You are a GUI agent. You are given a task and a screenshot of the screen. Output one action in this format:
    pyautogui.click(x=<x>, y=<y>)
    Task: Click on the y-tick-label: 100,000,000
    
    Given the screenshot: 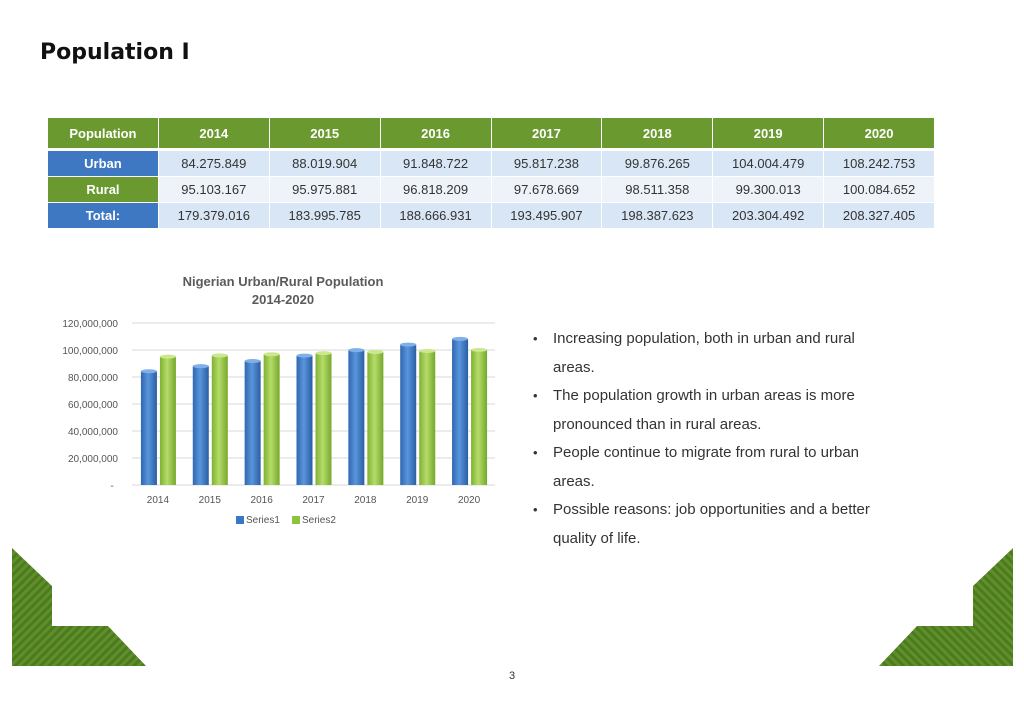 What is the action you would take?
    pyautogui.click(x=90, y=351)
    